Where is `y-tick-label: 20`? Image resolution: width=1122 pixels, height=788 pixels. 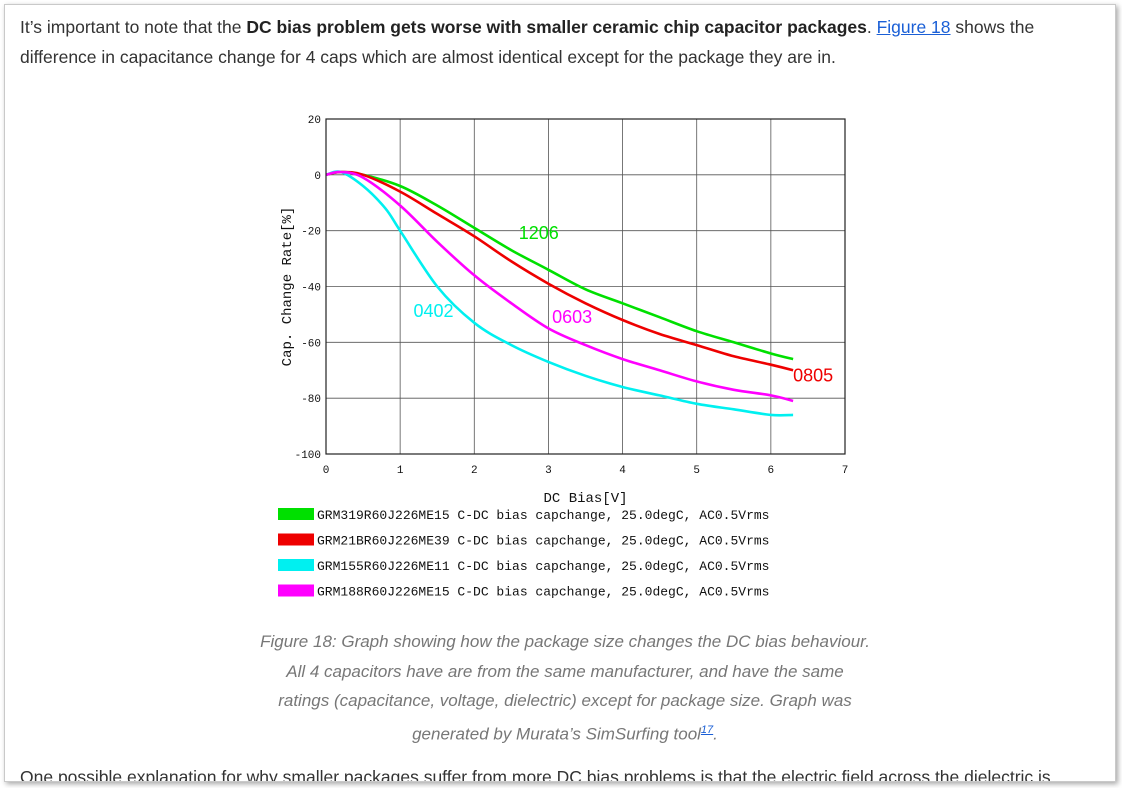
y-tick-label: 20 is located at coordinates (314, 121).